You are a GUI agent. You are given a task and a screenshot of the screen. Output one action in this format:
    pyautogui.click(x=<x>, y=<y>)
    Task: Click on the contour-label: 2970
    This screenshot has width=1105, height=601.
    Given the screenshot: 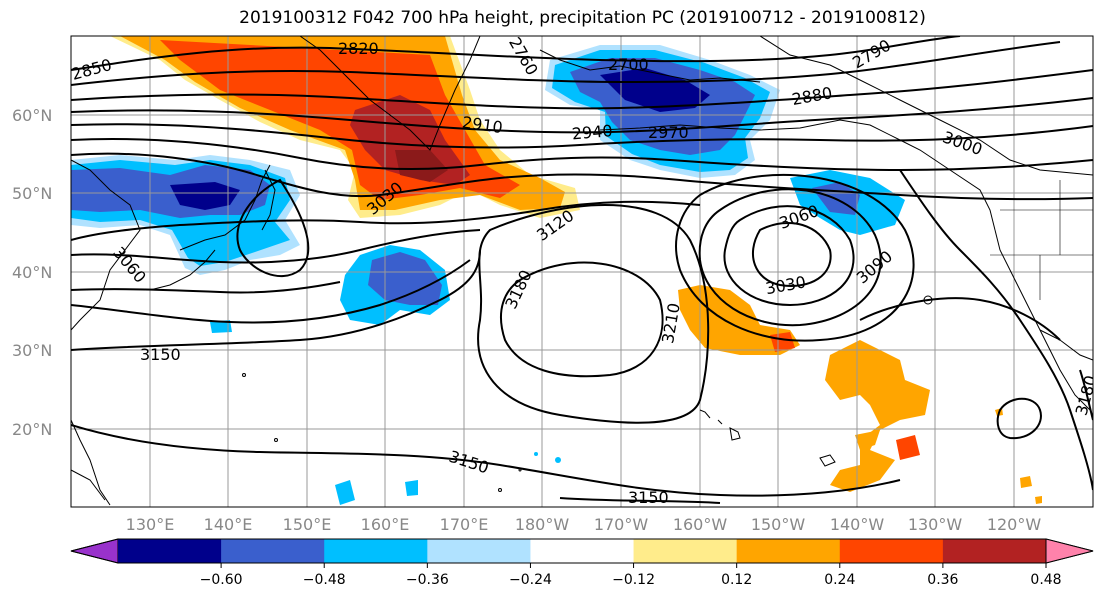 What is the action you would take?
    pyautogui.click(x=668, y=132)
    